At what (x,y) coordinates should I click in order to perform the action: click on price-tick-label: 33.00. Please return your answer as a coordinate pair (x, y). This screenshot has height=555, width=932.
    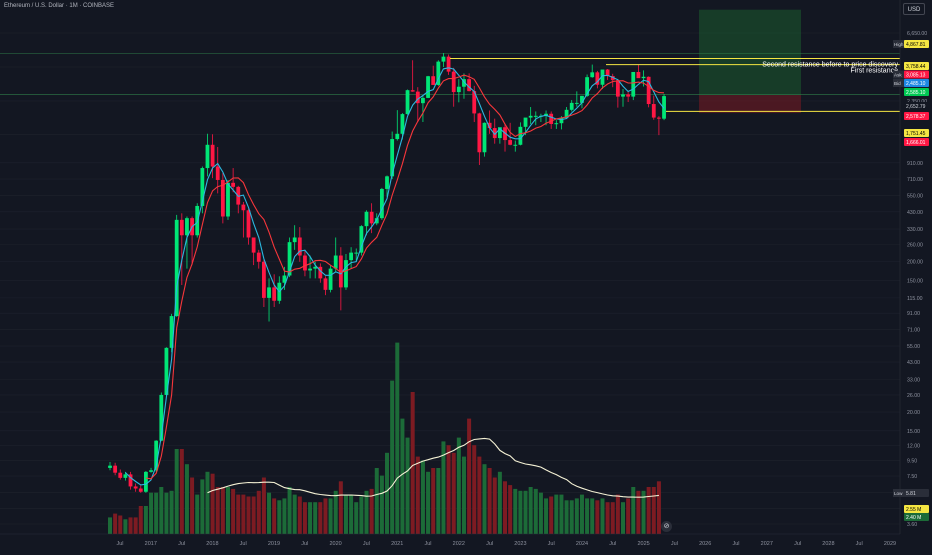
    Looking at the image, I should click on (913, 380).